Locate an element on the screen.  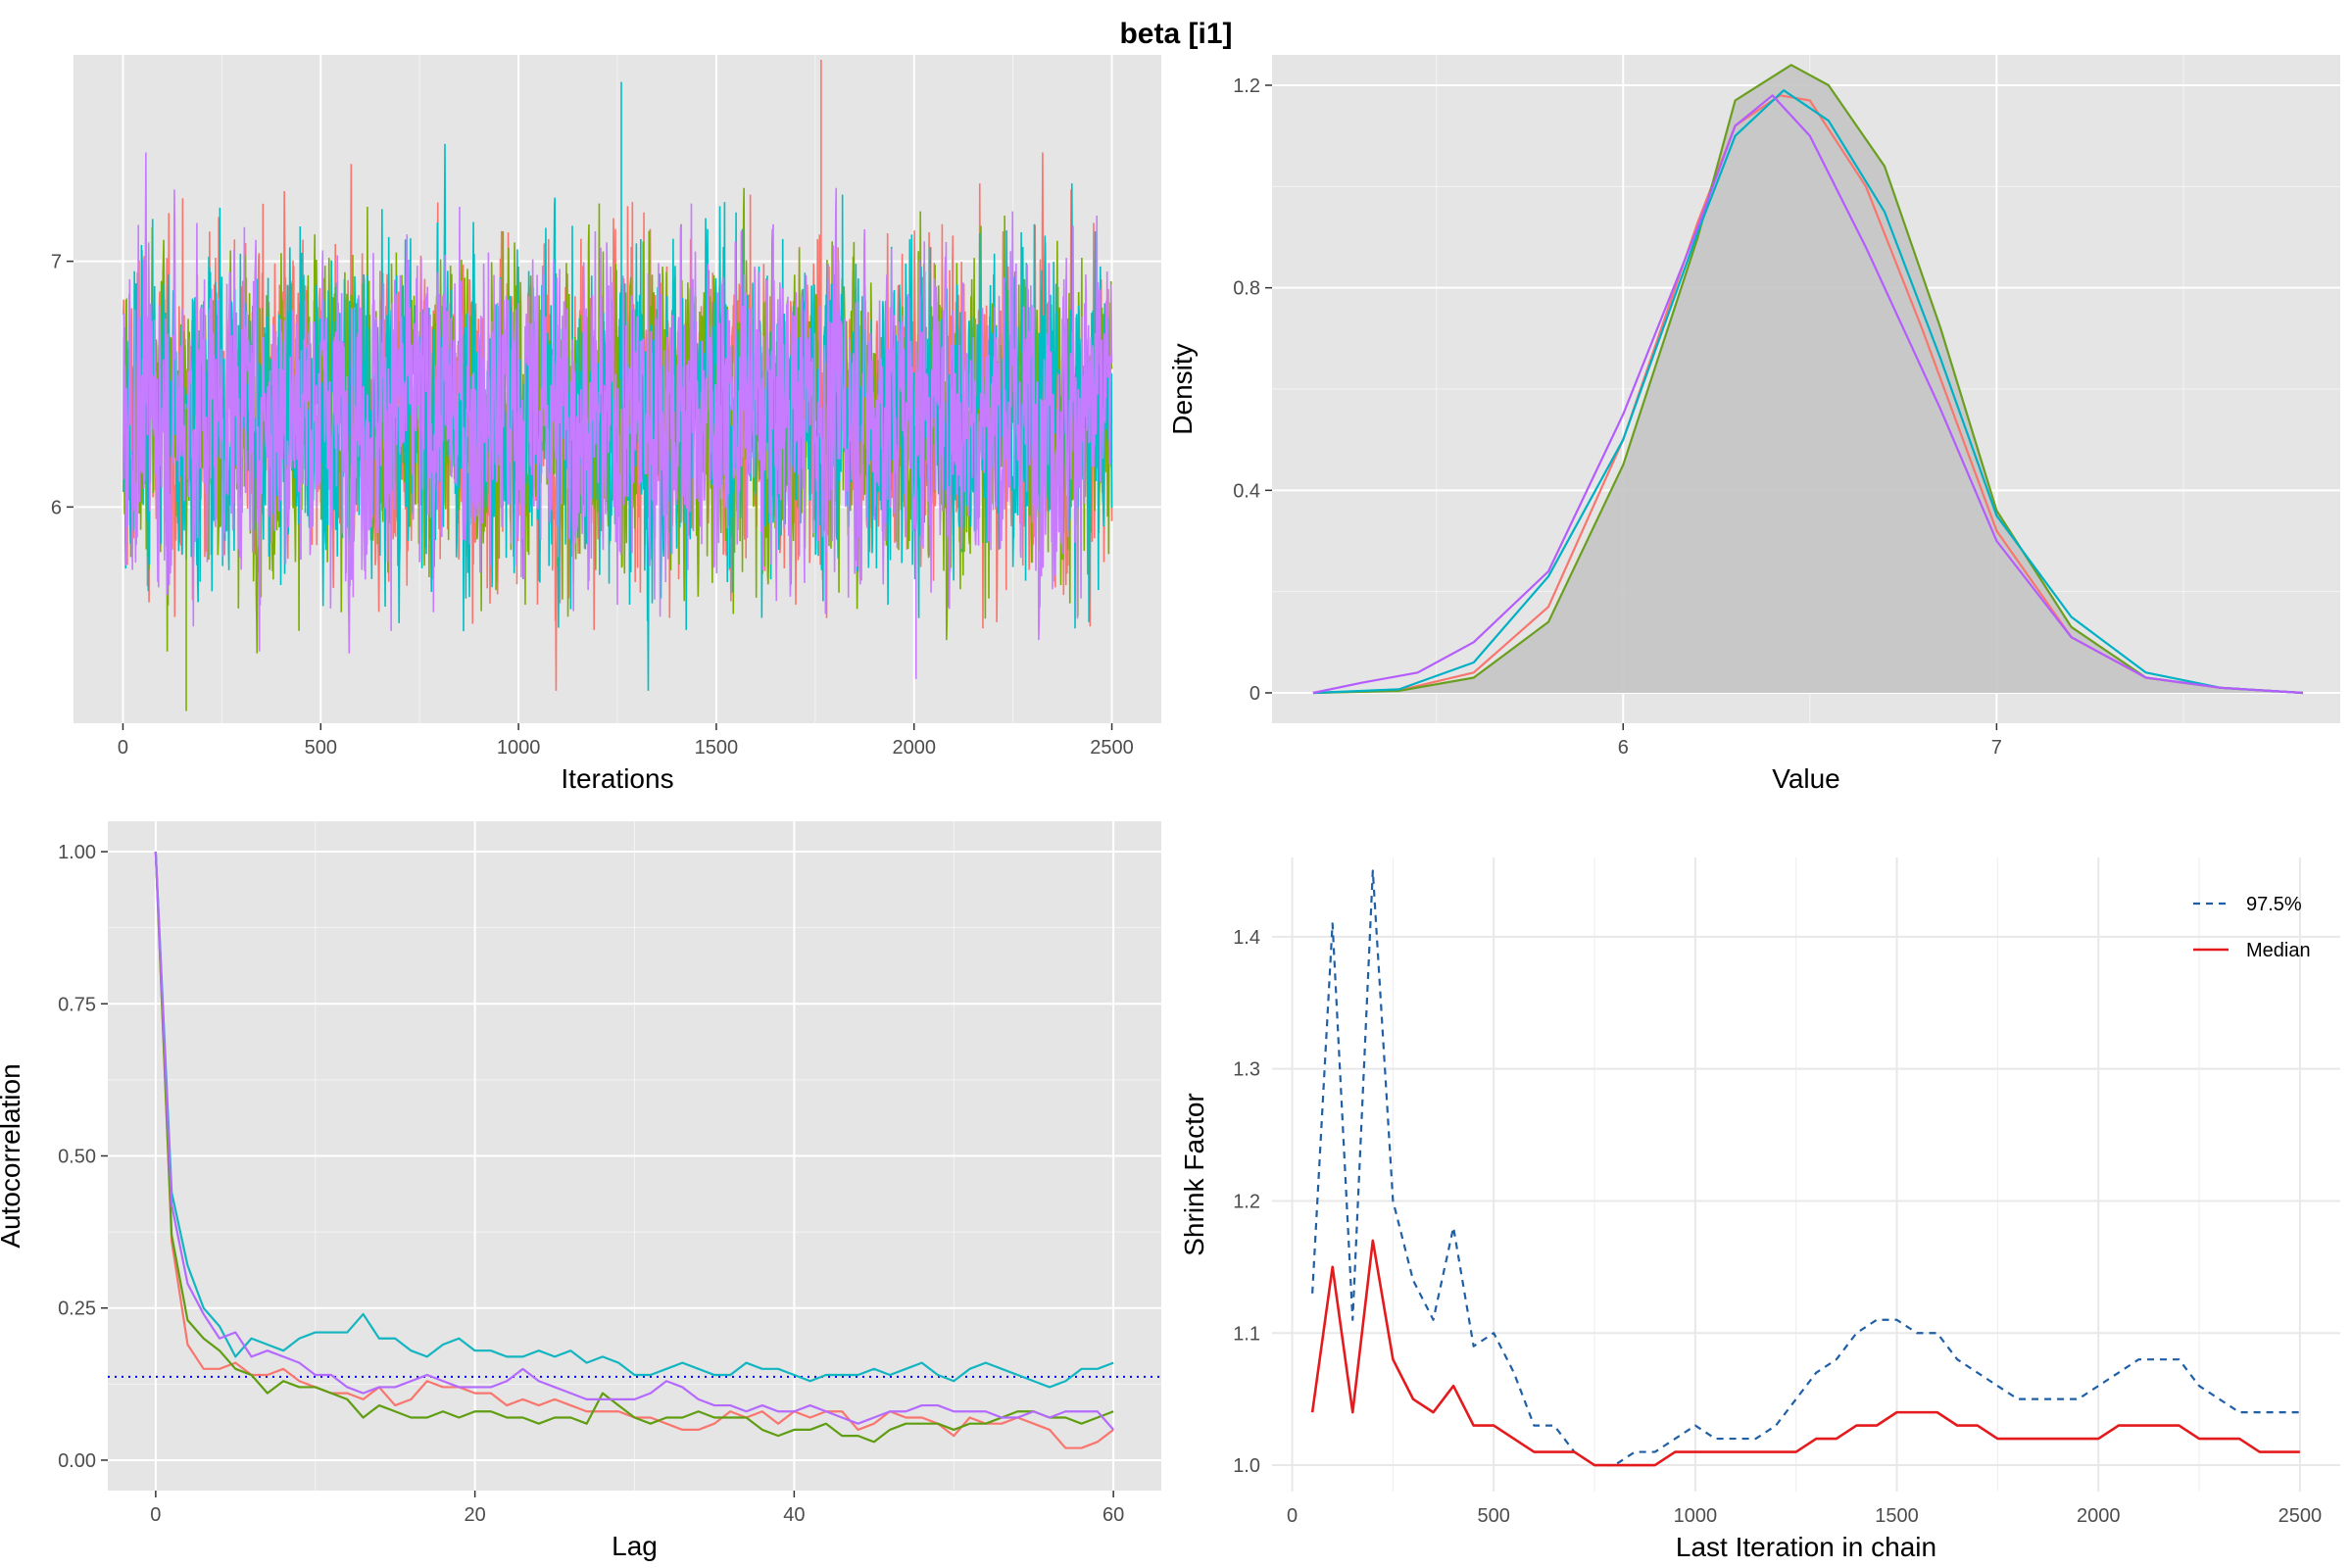
figure-title: beta [i1] is located at coordinates (1175, 34).